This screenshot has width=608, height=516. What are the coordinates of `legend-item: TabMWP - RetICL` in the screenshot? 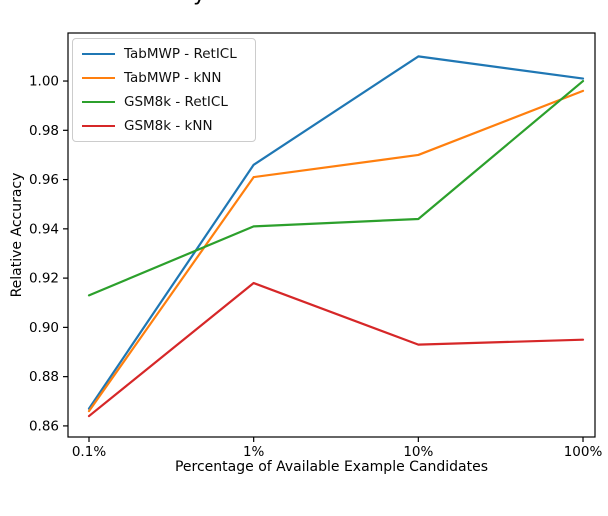 It's located at (164, 54).